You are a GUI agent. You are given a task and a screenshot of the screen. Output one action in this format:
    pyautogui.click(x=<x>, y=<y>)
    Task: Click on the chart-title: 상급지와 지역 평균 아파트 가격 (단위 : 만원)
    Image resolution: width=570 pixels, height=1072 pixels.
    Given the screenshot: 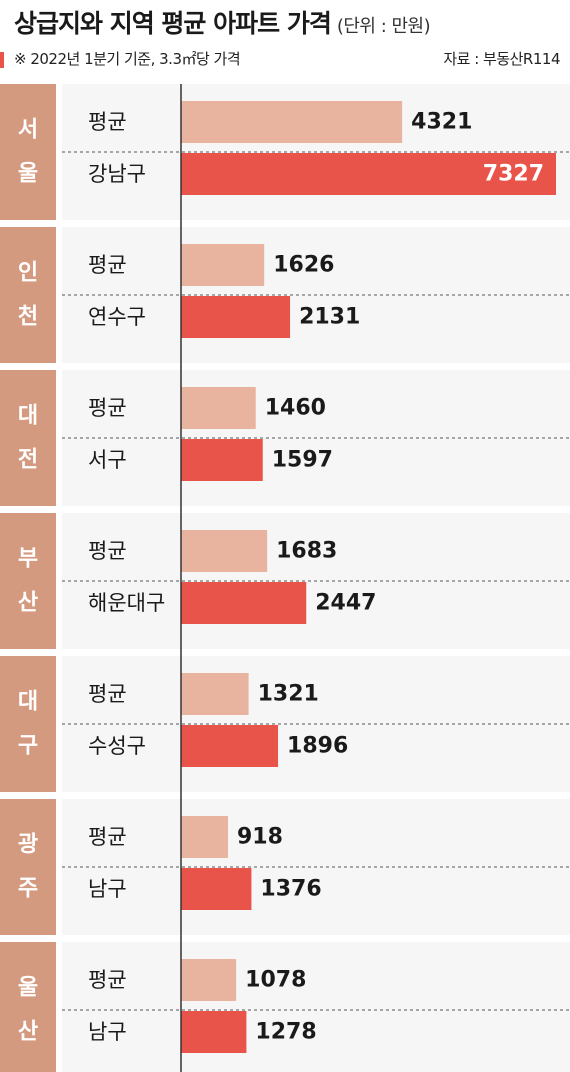 What is the action you would take?
    pyautogui.click(x=222, y=22)
    